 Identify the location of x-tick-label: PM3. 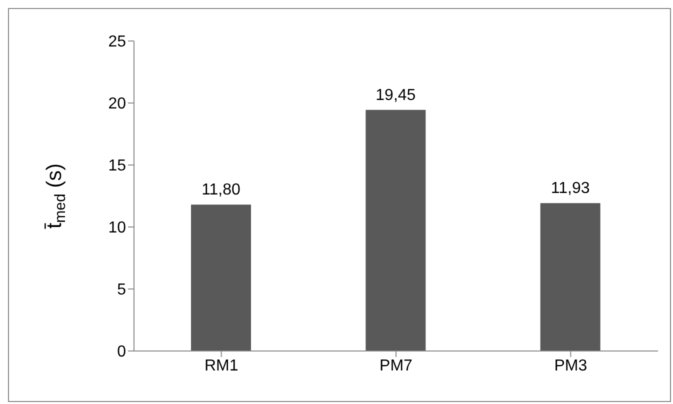
(571, 365).